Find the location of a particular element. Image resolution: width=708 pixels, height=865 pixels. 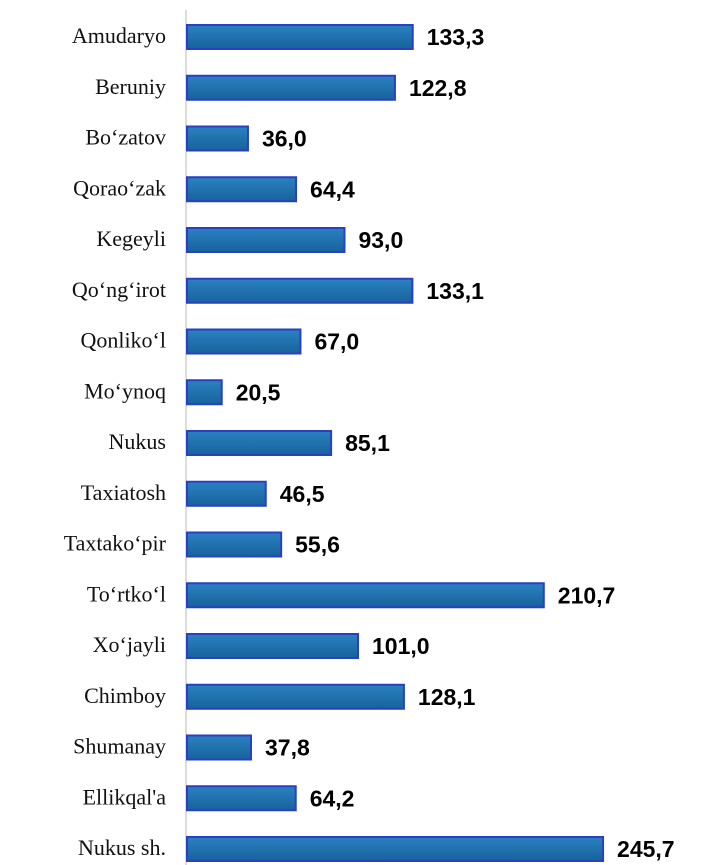

category-label: Chimboy is located at coordinates (125, 695).